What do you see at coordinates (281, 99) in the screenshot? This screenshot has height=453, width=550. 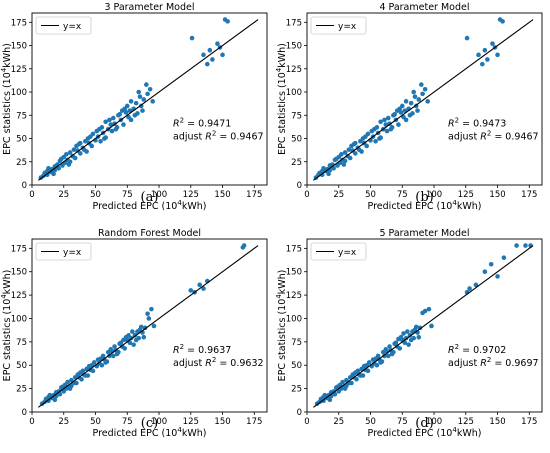 I see `y-axis-label: EPC statistics (104kWh)` at bounding box center [281, 99].